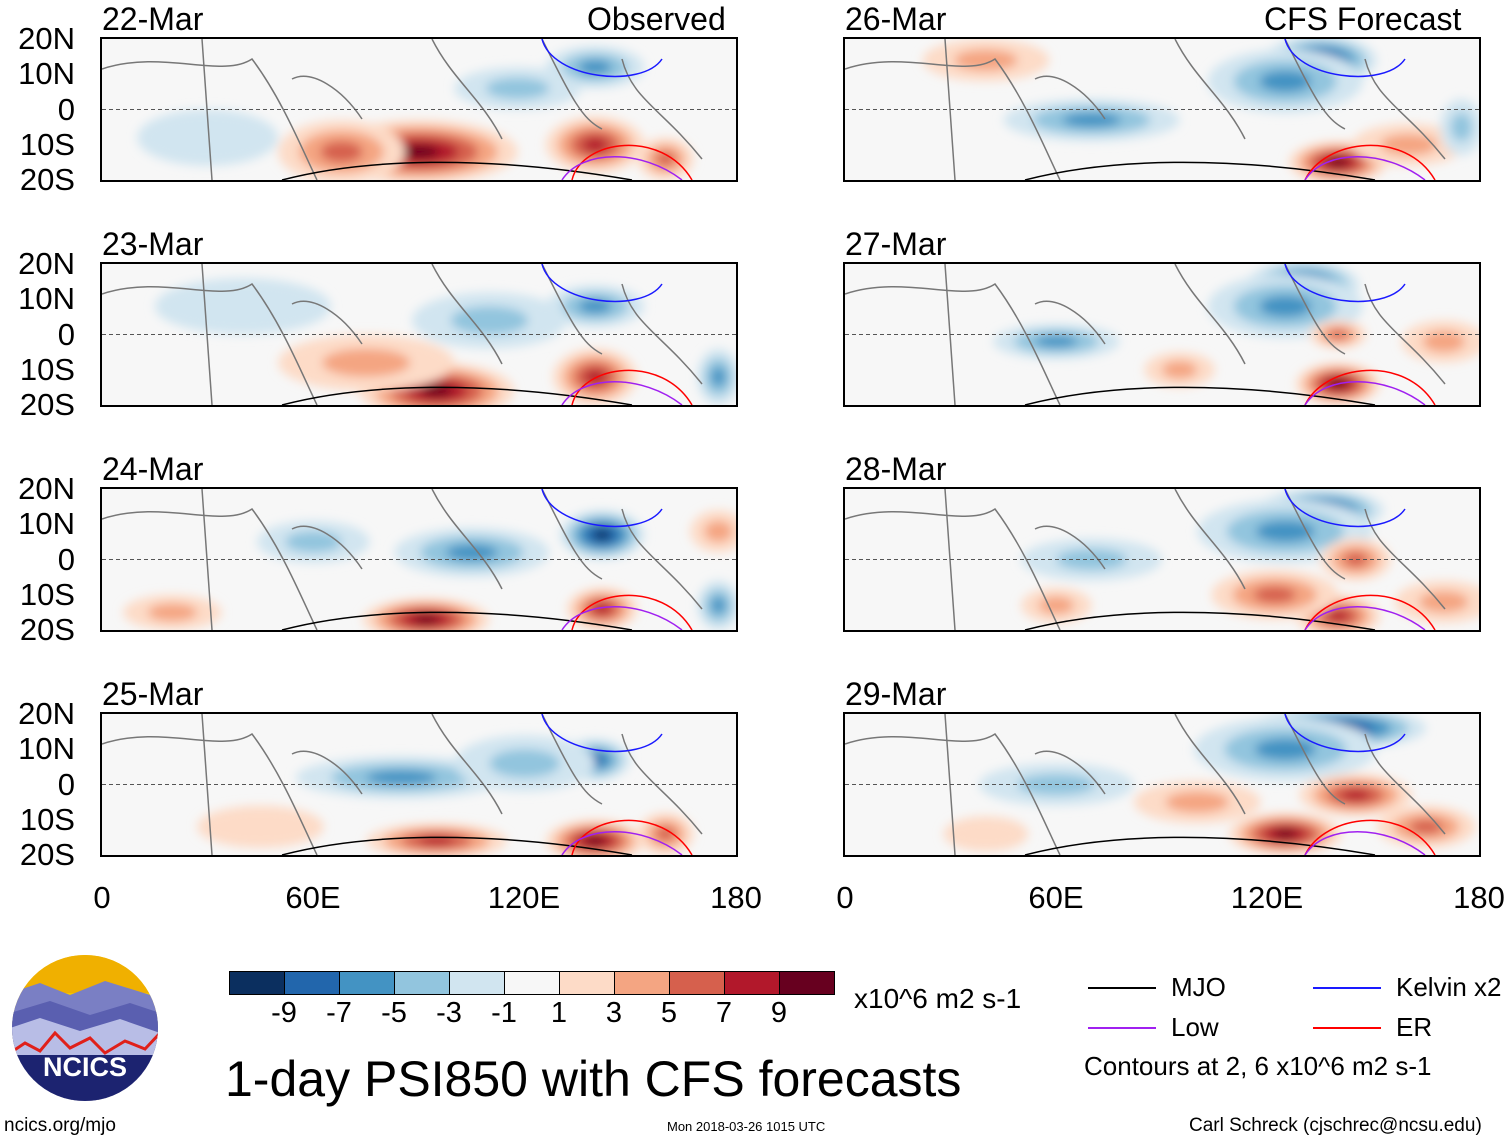 The width and height of the screenshot is (1510, 1142). I want to click on panel-date: 25-Mar, so click(153, 694).